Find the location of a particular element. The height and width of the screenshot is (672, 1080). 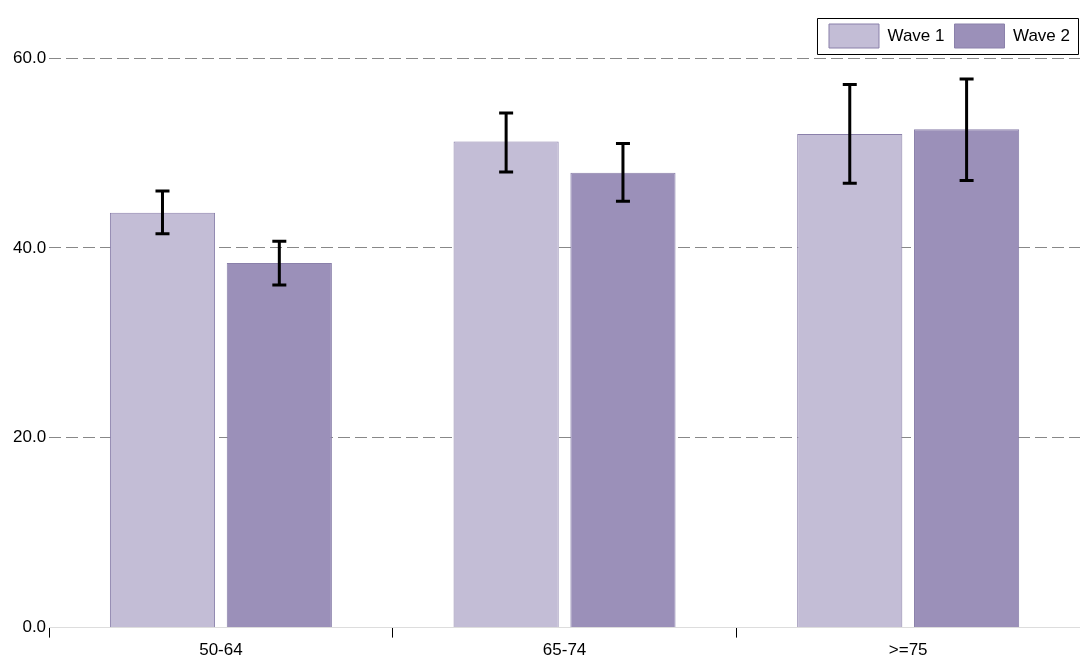

y-tick-label: 60.0 is located at coordinates (29, 57).